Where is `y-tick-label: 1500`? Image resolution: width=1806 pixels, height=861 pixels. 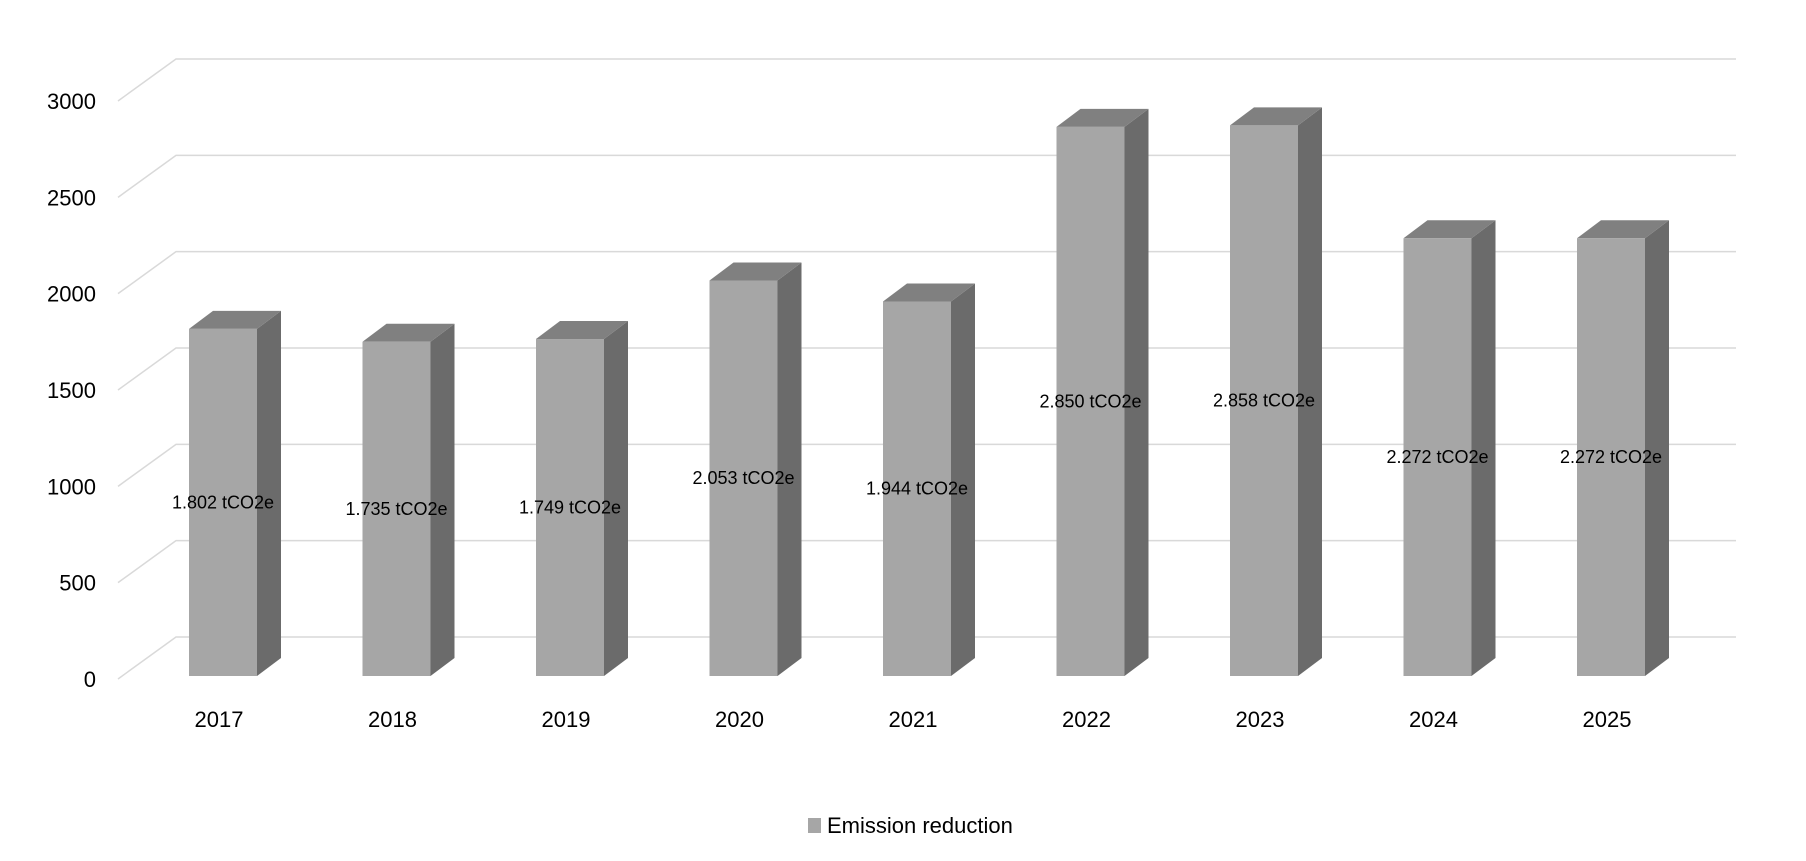 y-tick-label: 1500 is located at coordinates (71, 390).